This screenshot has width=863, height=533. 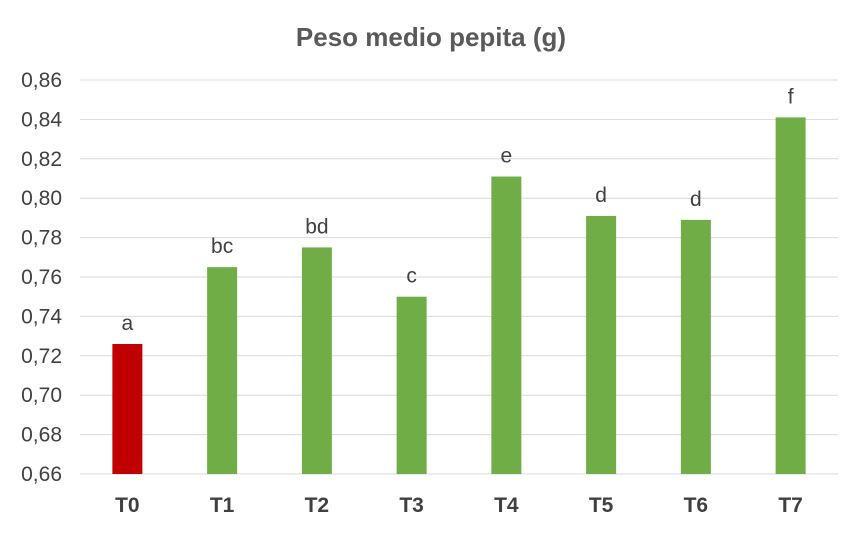 What do you see at coordinates (790, 505) in the screenshot?
I see `x-tick-label: T7` at bounding box center [790, 505].